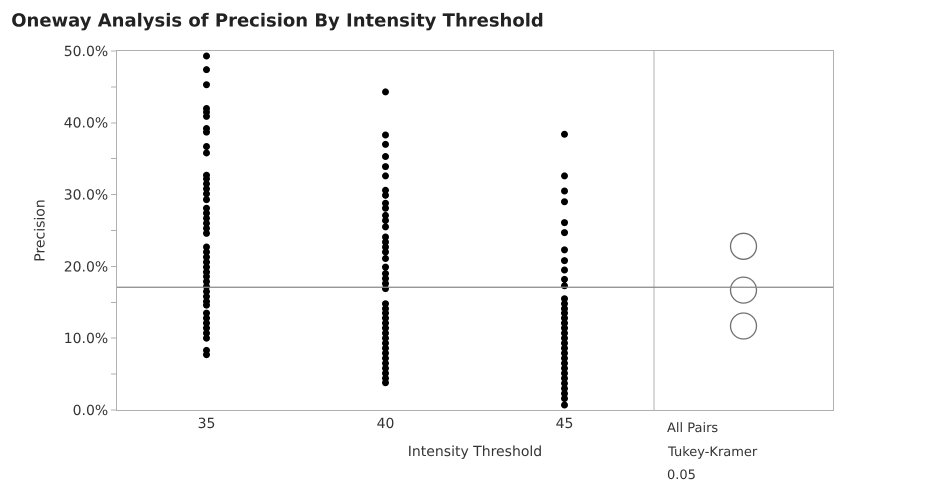 Image resolution: width=934 pixels, height=489 pixels. What do you see at coordinates (86, 196) in the screenshot?
I see `y-tick-label: 30.0%` at bounding box center [86, 196].